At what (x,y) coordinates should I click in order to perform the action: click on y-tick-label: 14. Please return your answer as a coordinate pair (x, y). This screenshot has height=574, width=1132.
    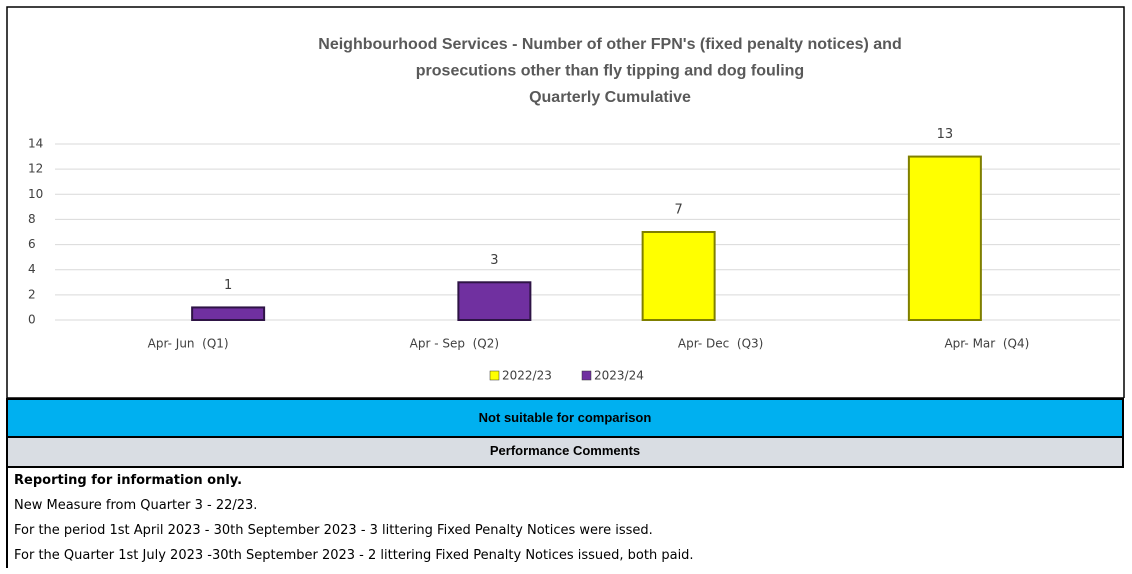
    Looking at the image, I should click on (35, 144).